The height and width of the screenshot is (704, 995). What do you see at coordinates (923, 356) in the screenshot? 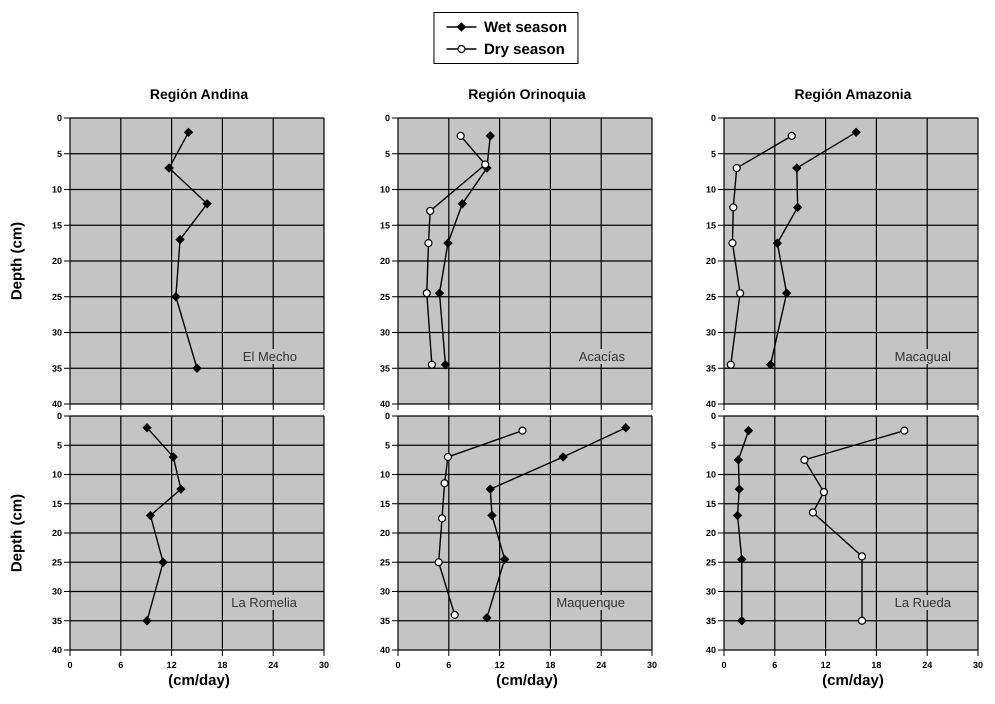
I see `annotation: Macagual` at bounding box center [923, 356].